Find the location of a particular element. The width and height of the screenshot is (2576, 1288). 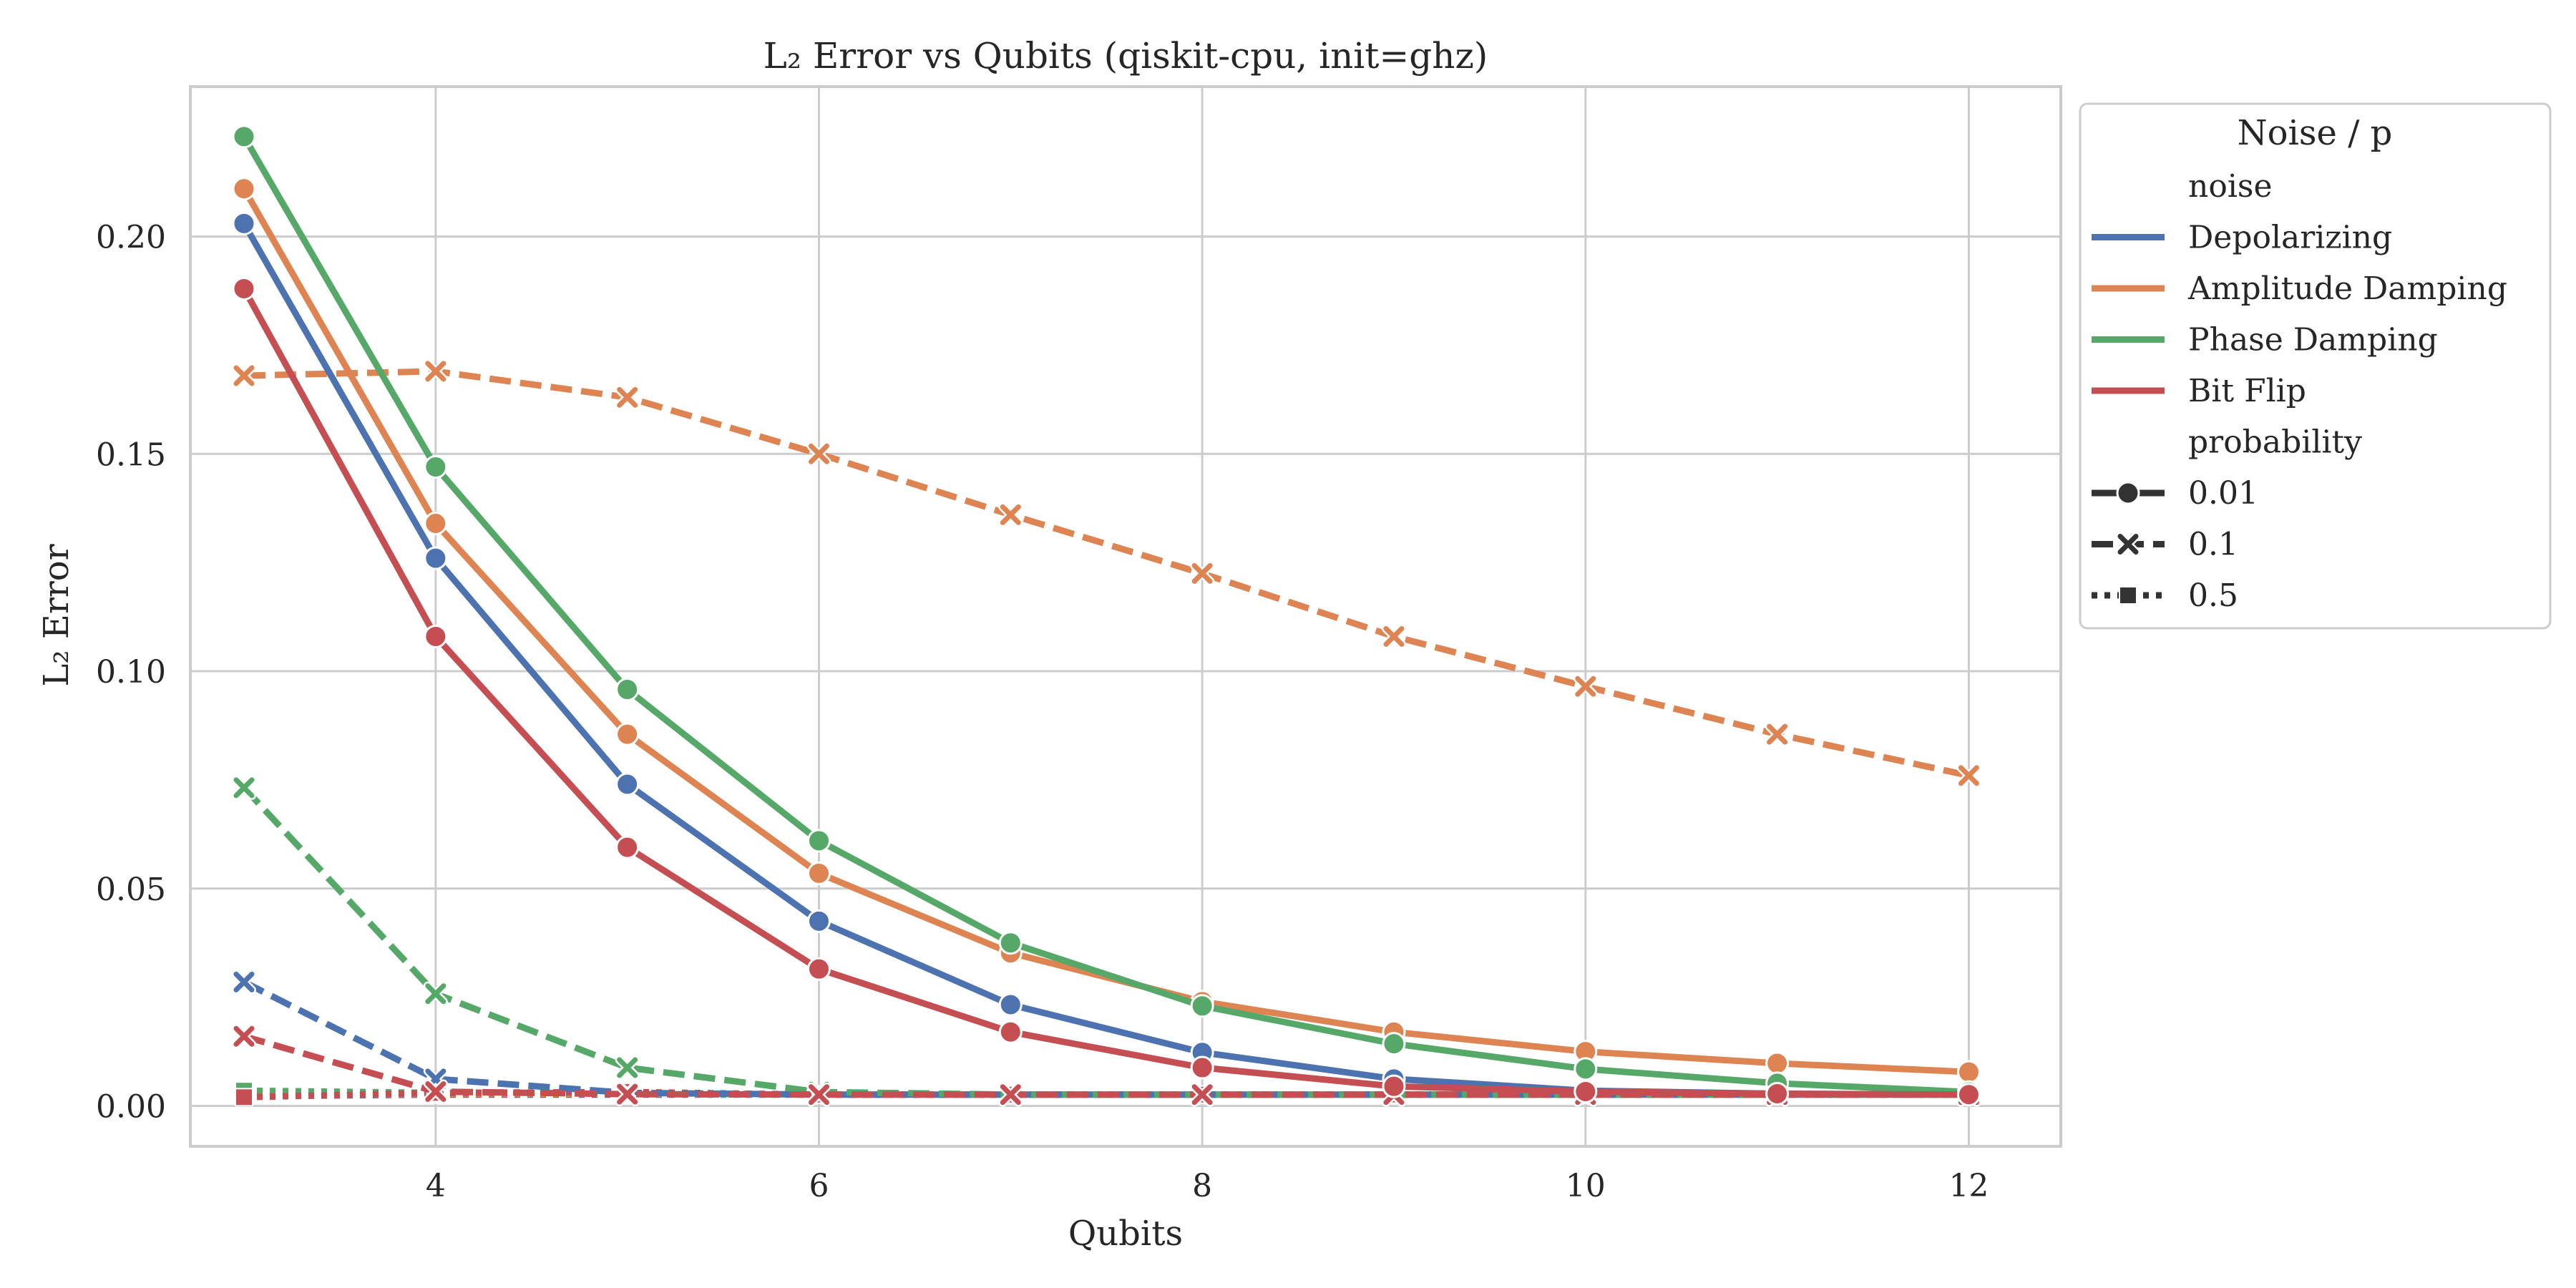

legend-box is located at coordinates (2315, 366).